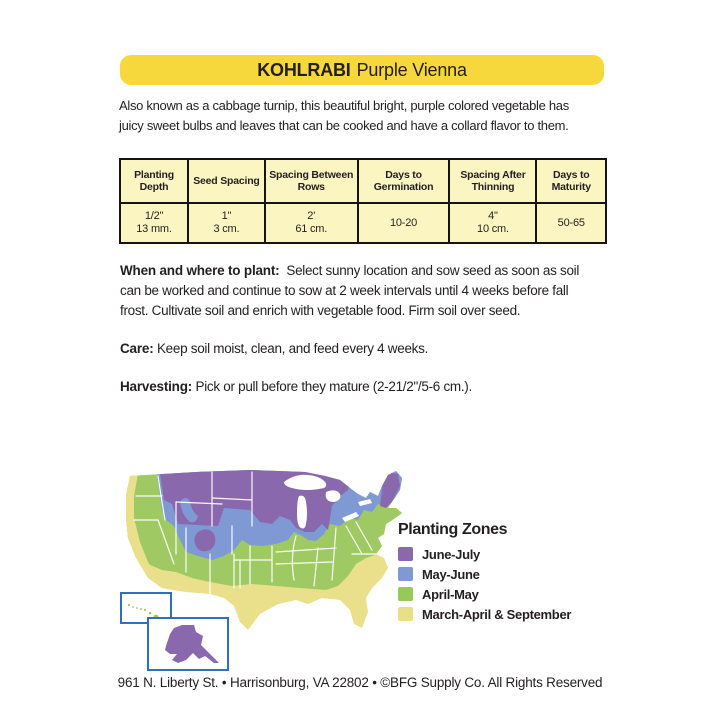  I want to click on value-spacing-after-thinning: 4" 10 cm., so click(493, 223).